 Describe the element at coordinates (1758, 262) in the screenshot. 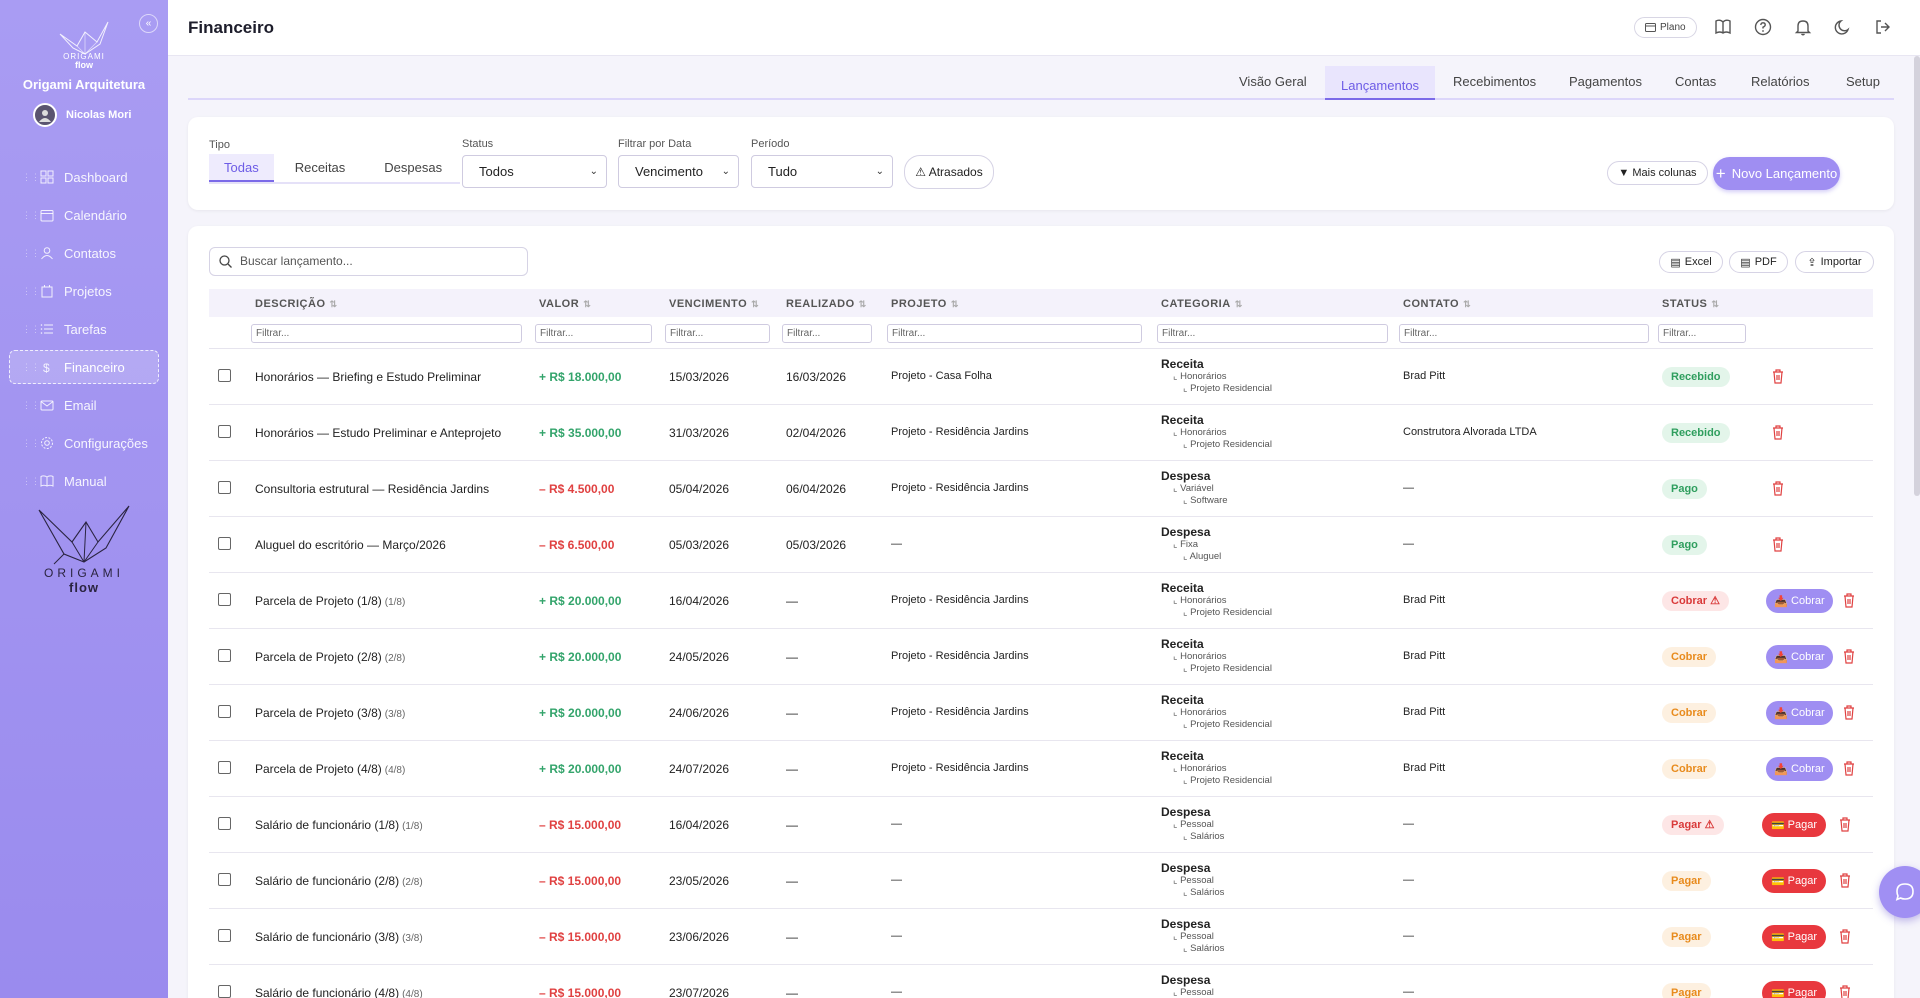

I see `export-pdf-button: ▤ PDF` at that location.